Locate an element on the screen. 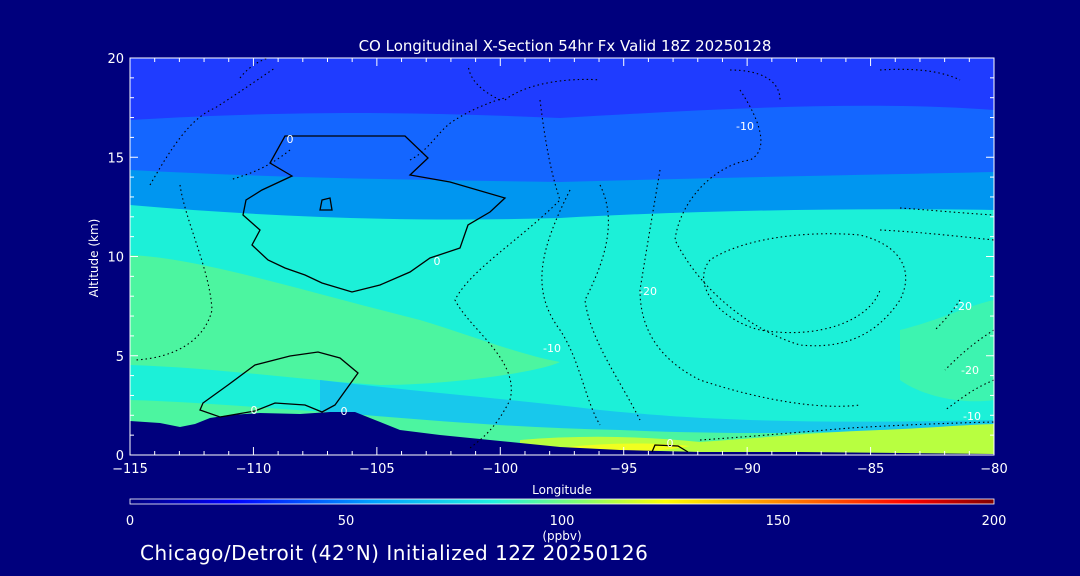  y-axis-label: Altitude (km) is located at coordinates (94, 258).